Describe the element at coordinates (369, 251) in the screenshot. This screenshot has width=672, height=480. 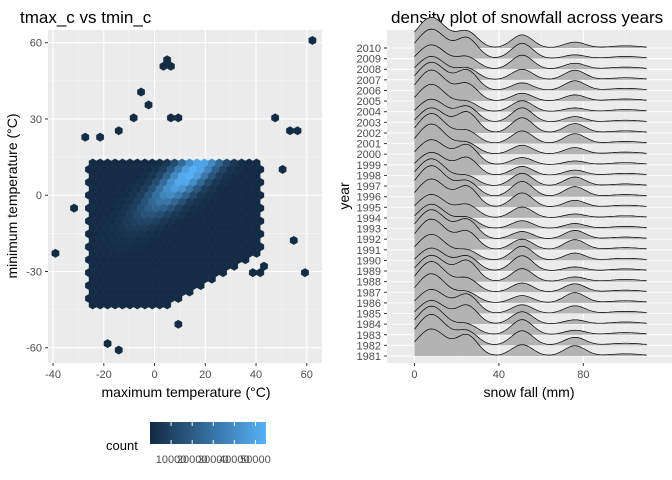
I see `right-y-tick-label: 1991` at that location.